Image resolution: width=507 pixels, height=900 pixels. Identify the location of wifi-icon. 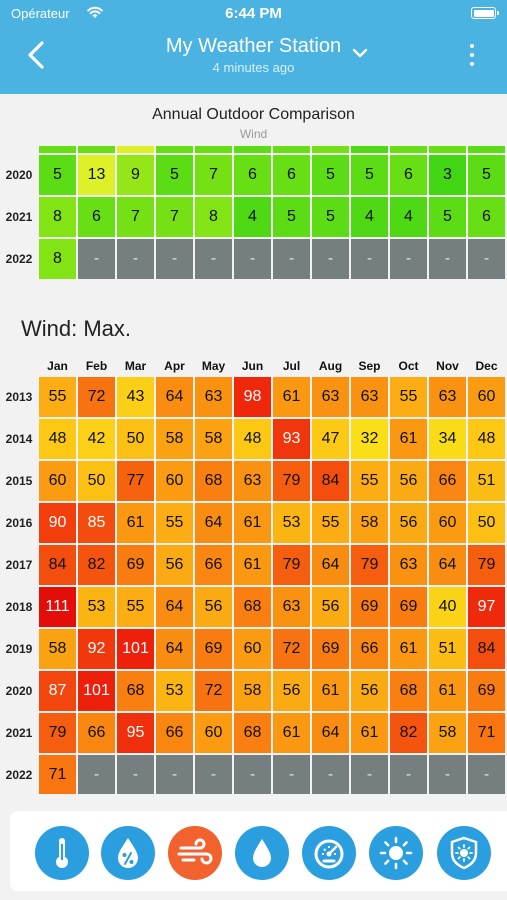
(95, 12).